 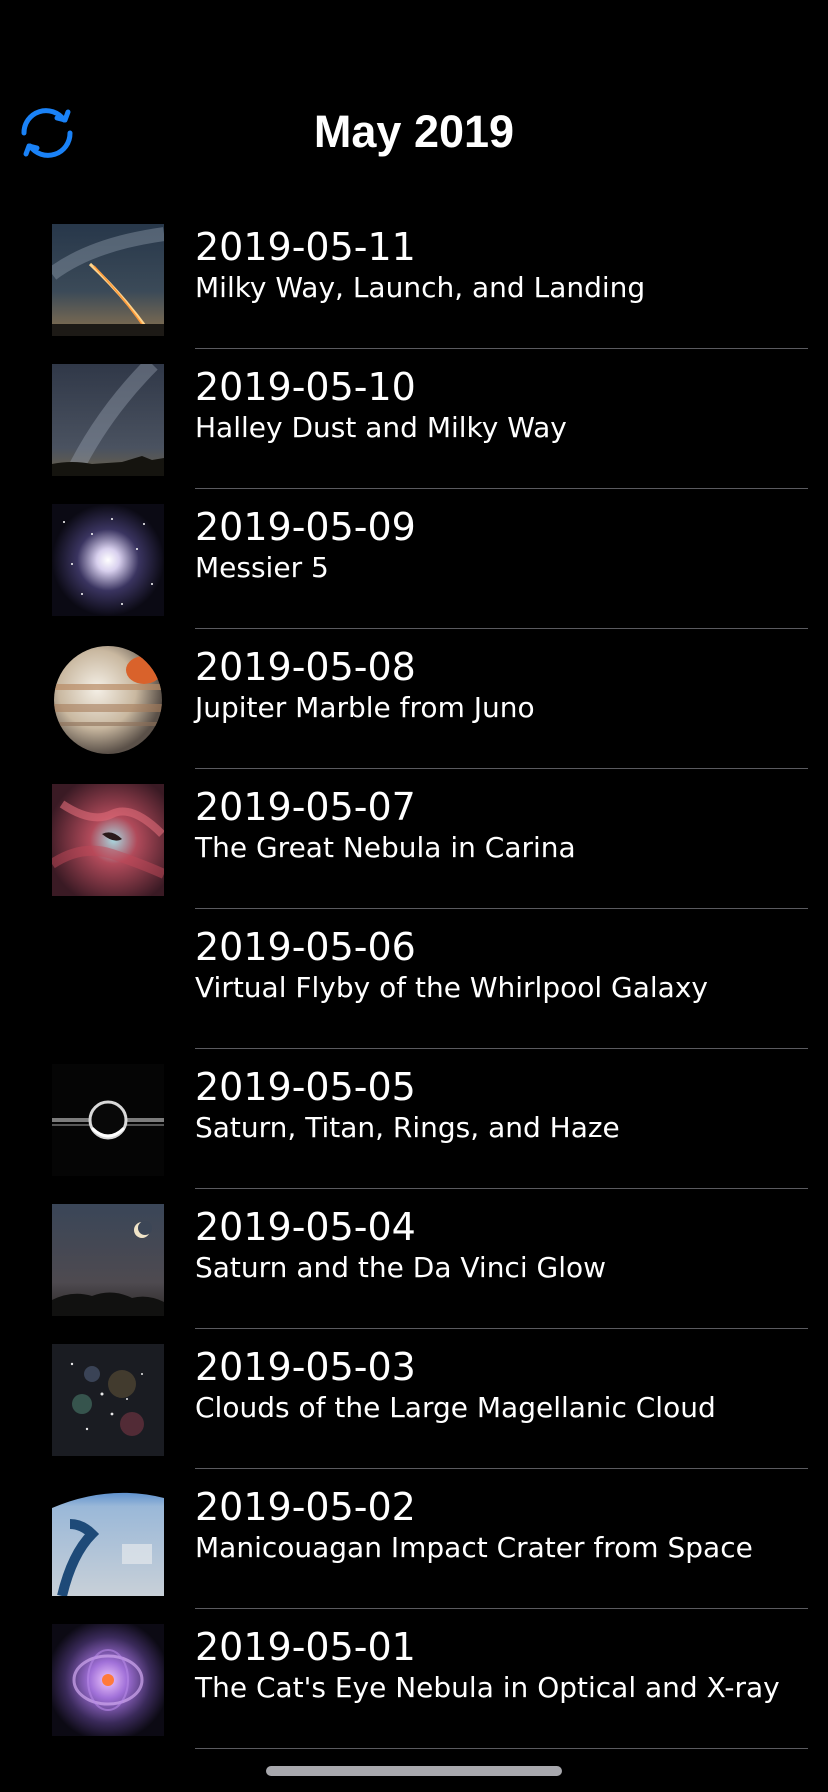 I want to click on entry-title: Manicouagan Impact Crater from Space, so click(x=474, y=1547).